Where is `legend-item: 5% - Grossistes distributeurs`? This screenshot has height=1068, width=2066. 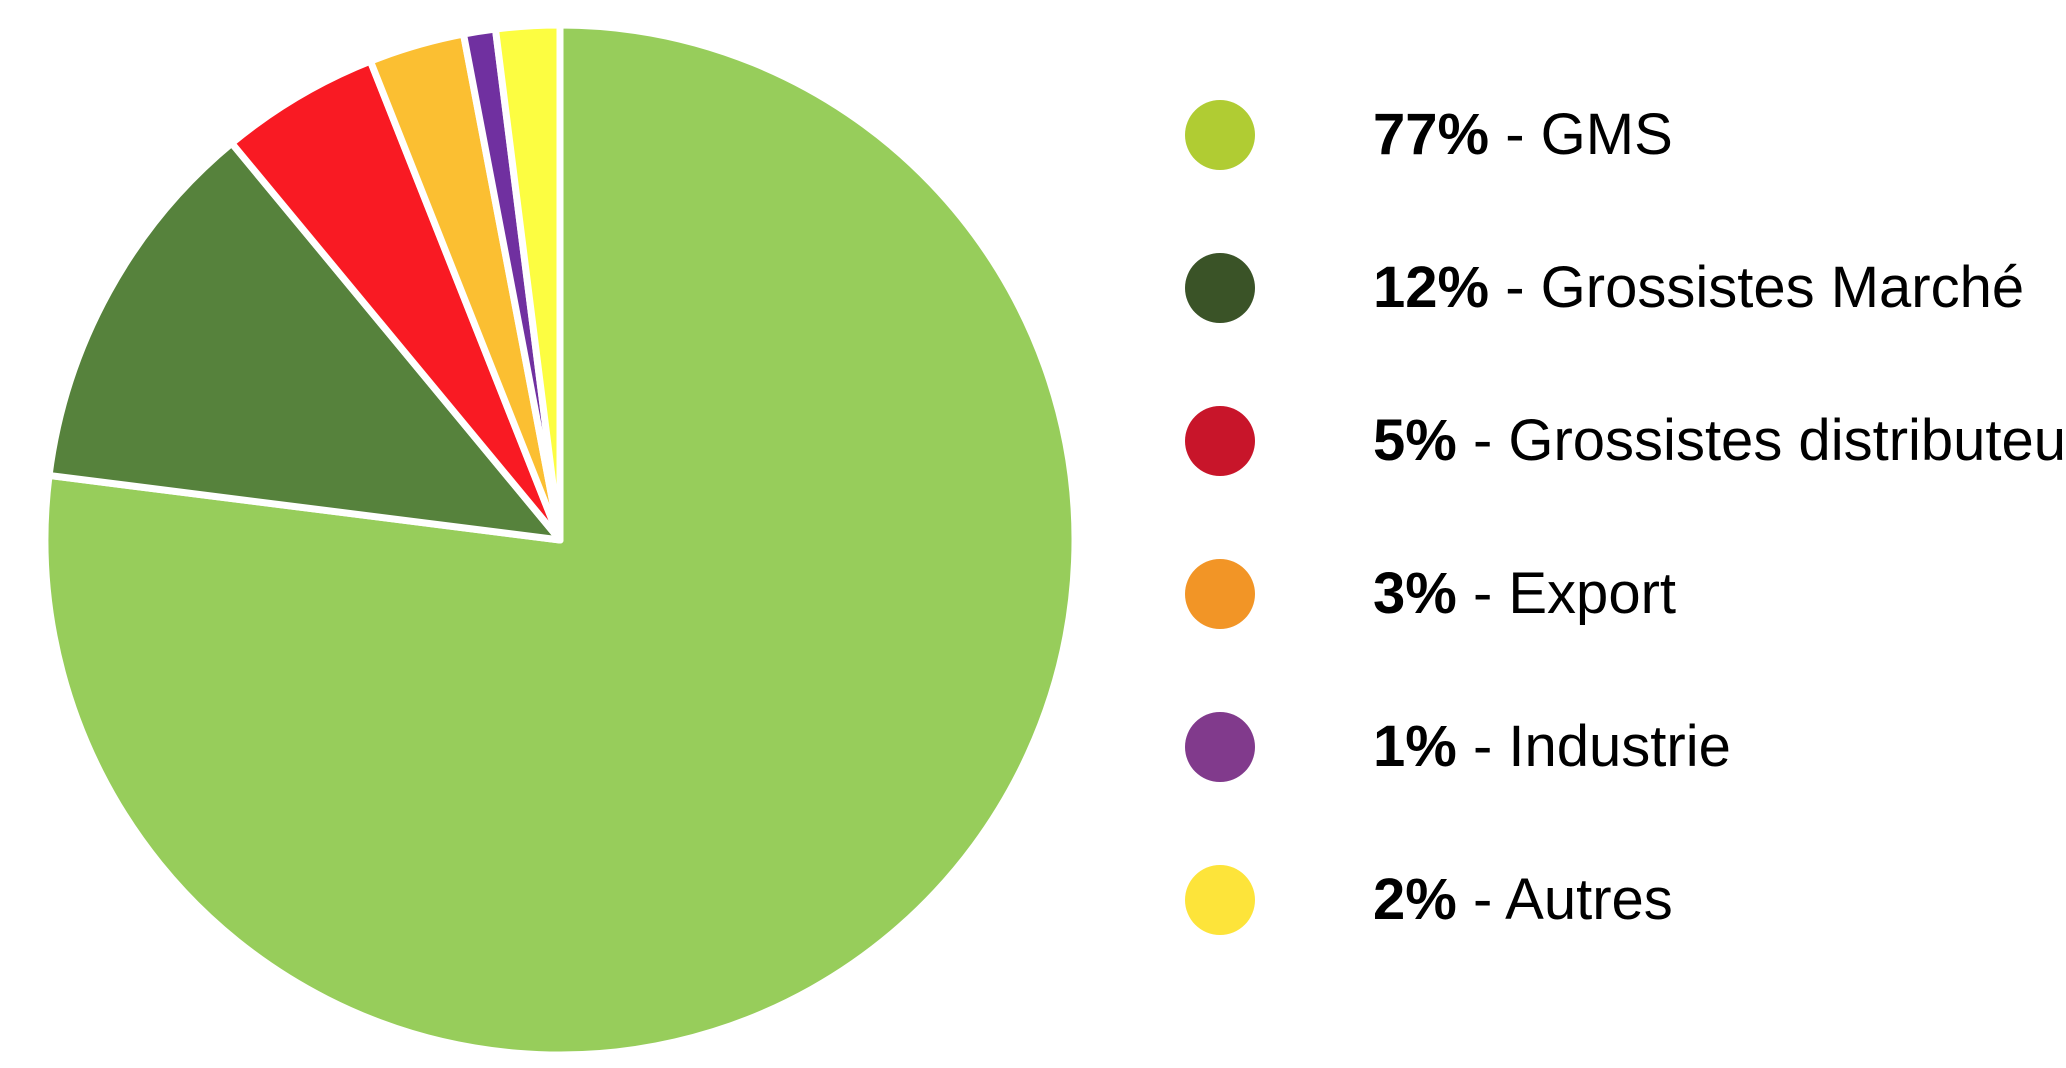
legend-item: 5% - Grossistes distributeurs is located at coordinates (1625, 482).